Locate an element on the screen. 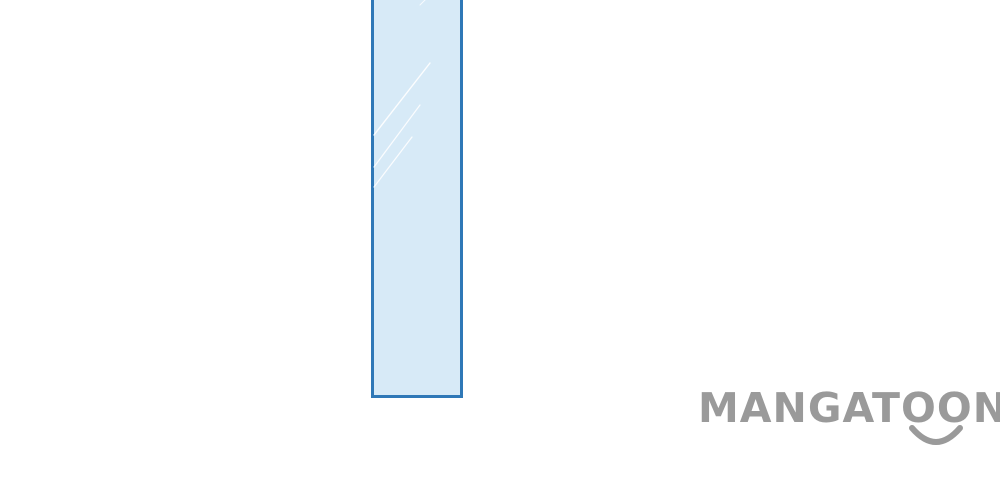 The height and width of the screenshot is (500, 1000). watermark-text: MANGATOON is located at coordinates (849, 408).